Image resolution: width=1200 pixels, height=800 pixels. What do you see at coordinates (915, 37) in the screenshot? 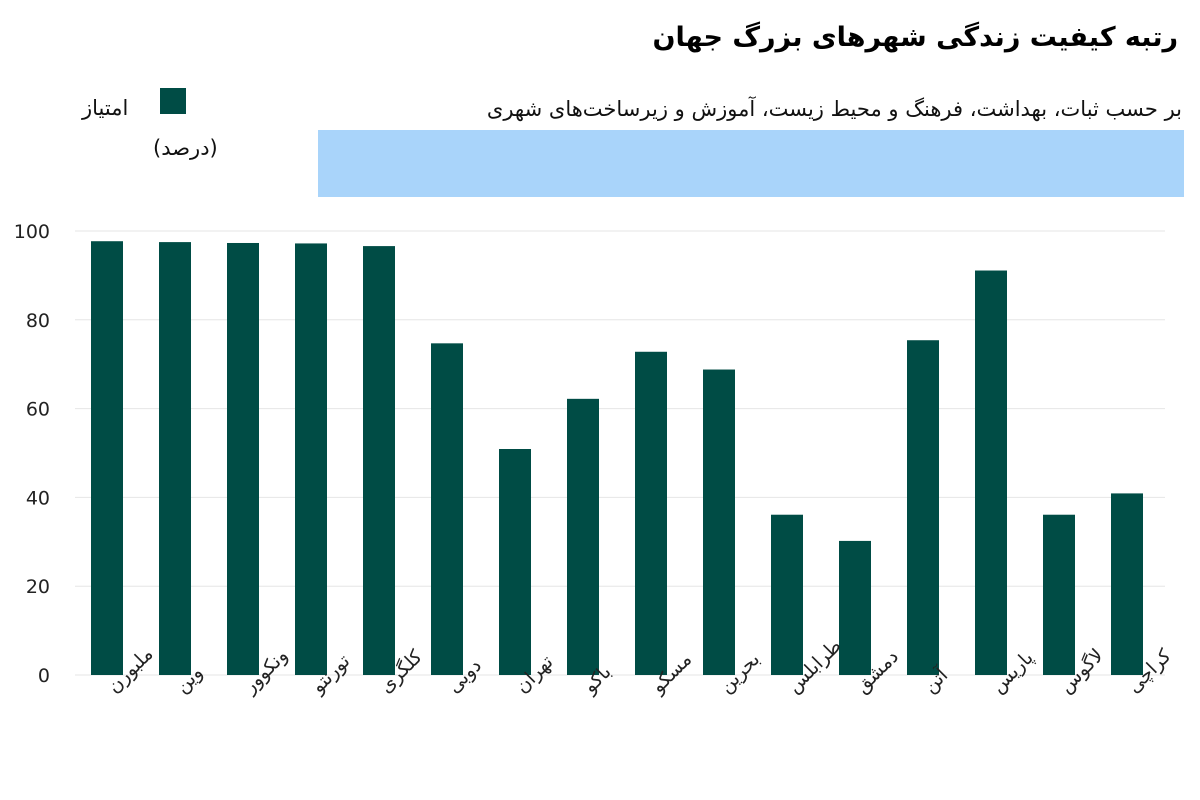
I see `chart-title: رتبه کیفیت زندگی شهرهای بزرگ جهان` at bounding box center [915, 37].